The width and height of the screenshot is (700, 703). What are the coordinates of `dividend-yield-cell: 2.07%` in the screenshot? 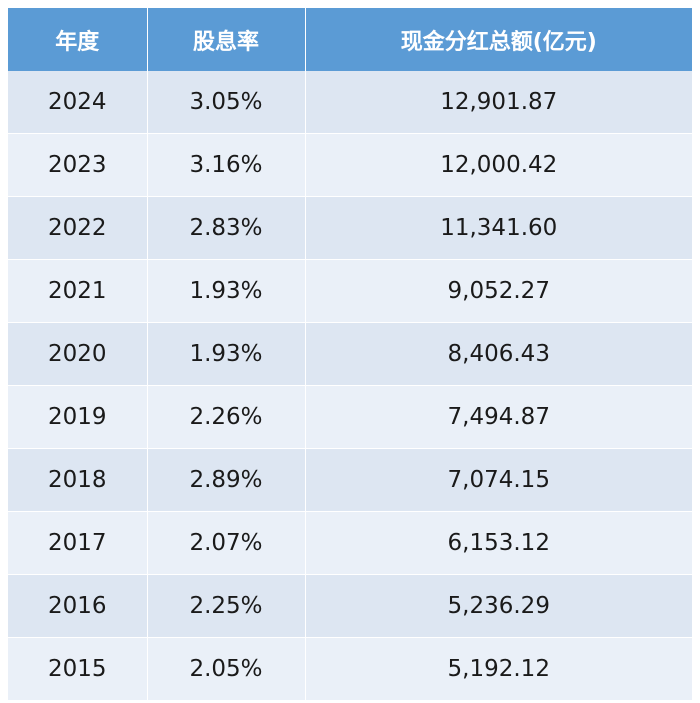 It's located at (226, 543).